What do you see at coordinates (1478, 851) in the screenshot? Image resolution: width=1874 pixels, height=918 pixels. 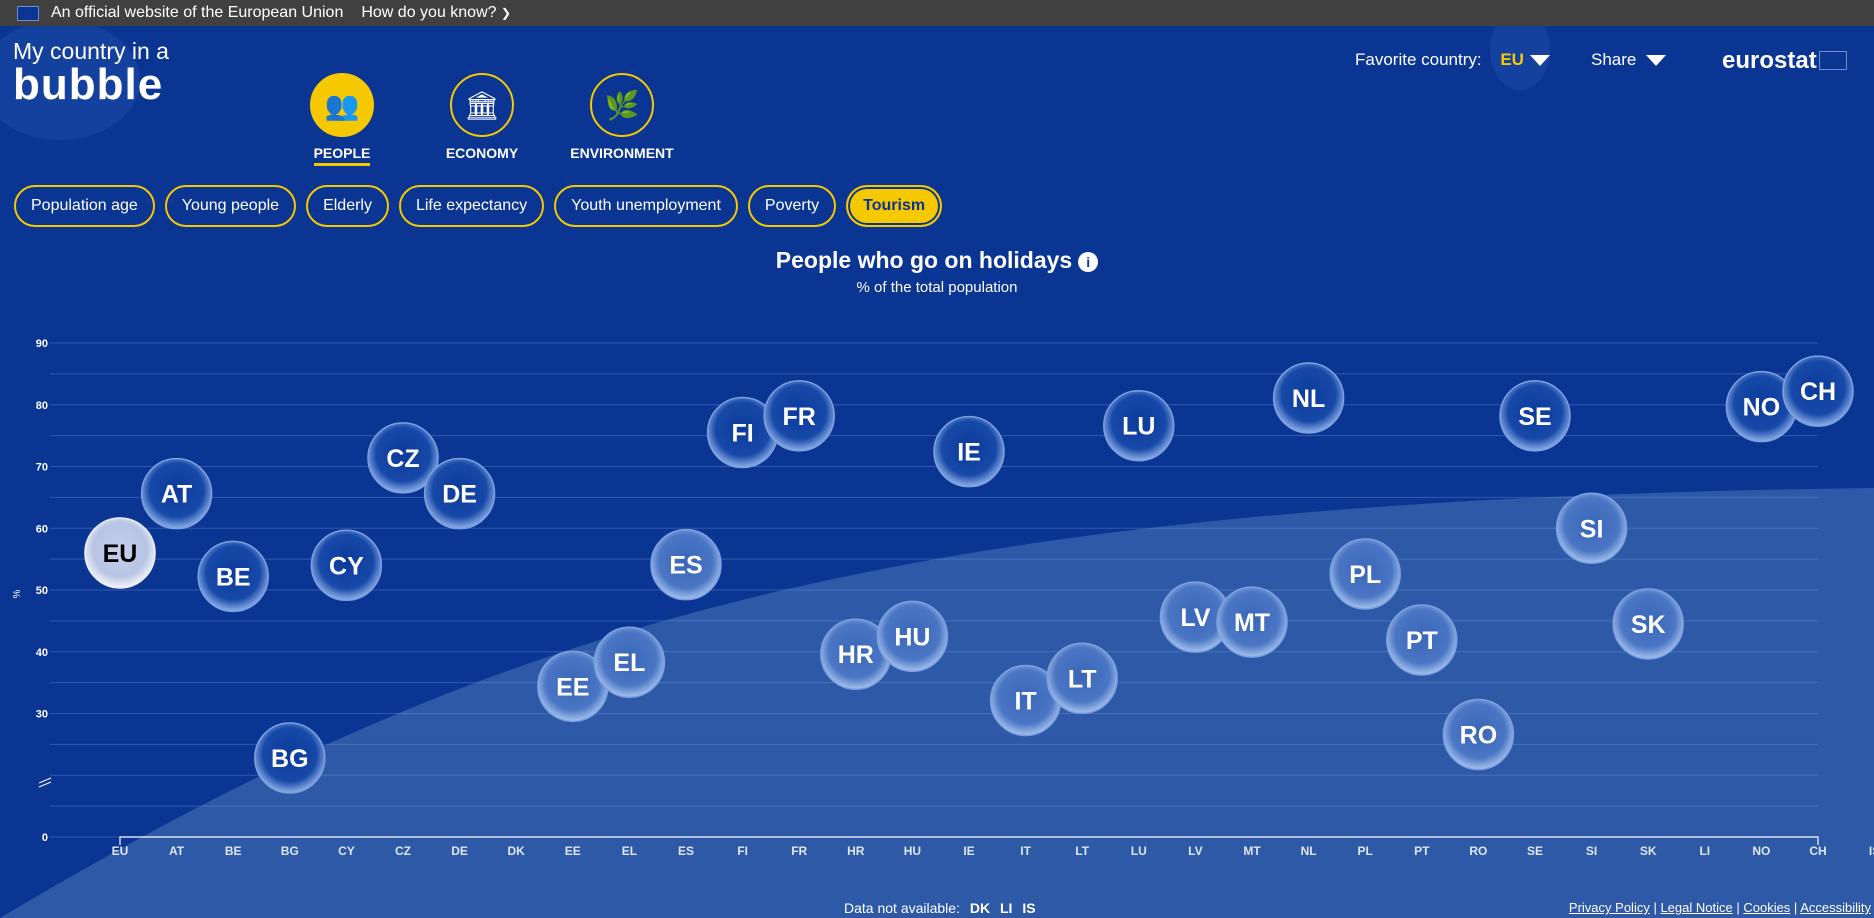 I see `x-tick-label: RO` at bounding box center [1478, 851].